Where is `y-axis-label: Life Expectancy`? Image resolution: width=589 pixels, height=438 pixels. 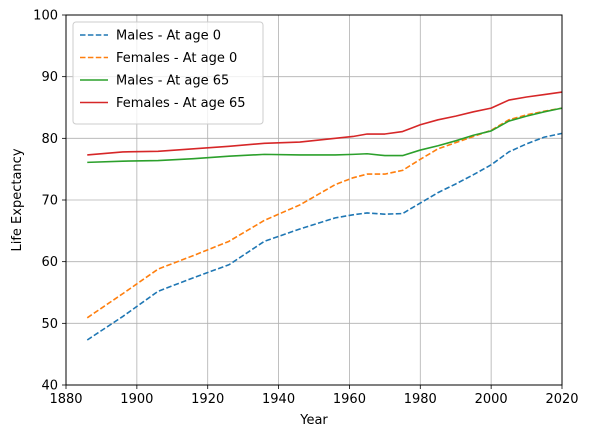 y-axis-label: Life Expectancy is located at coordinates (17, 199).